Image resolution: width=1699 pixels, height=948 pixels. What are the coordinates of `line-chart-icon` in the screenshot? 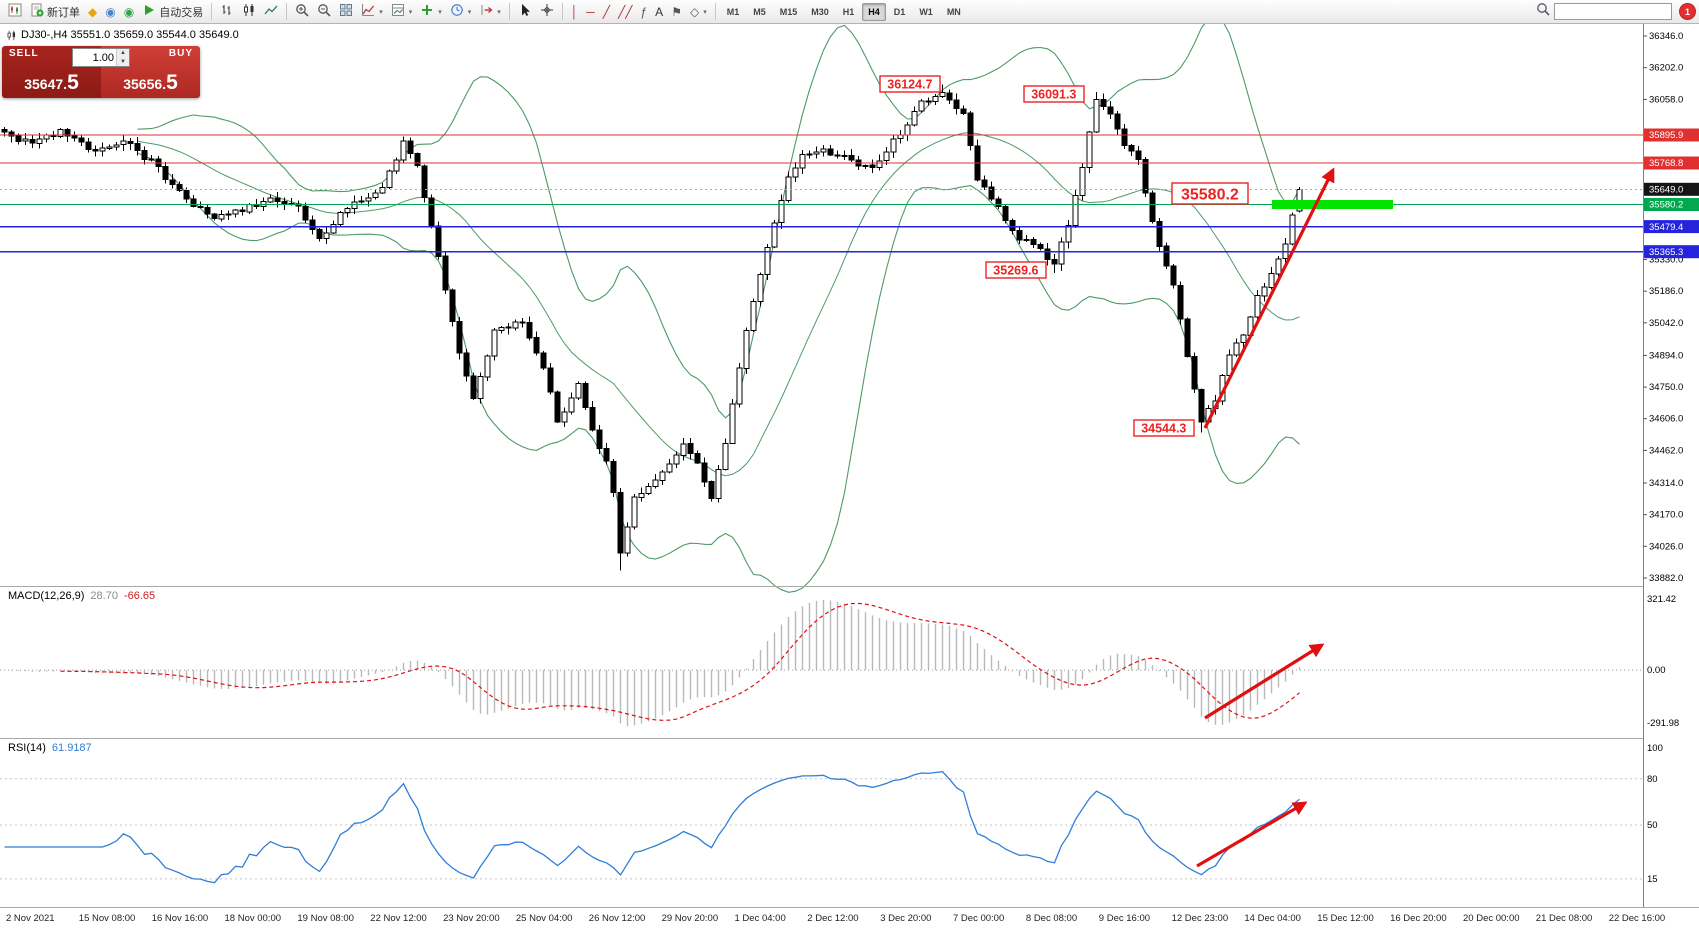 It's located at (271, 11).